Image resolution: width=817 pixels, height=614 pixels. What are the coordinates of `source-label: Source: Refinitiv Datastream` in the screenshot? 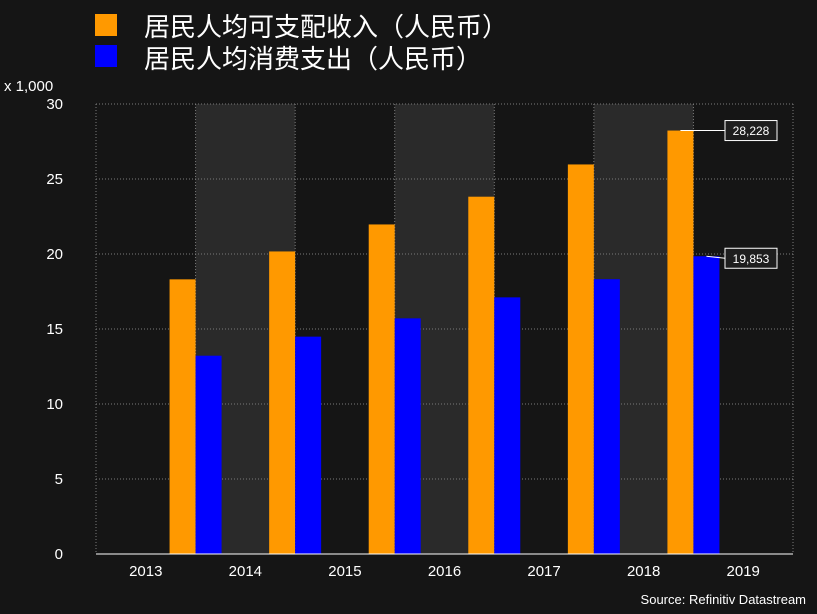 It's located at (723, 599).